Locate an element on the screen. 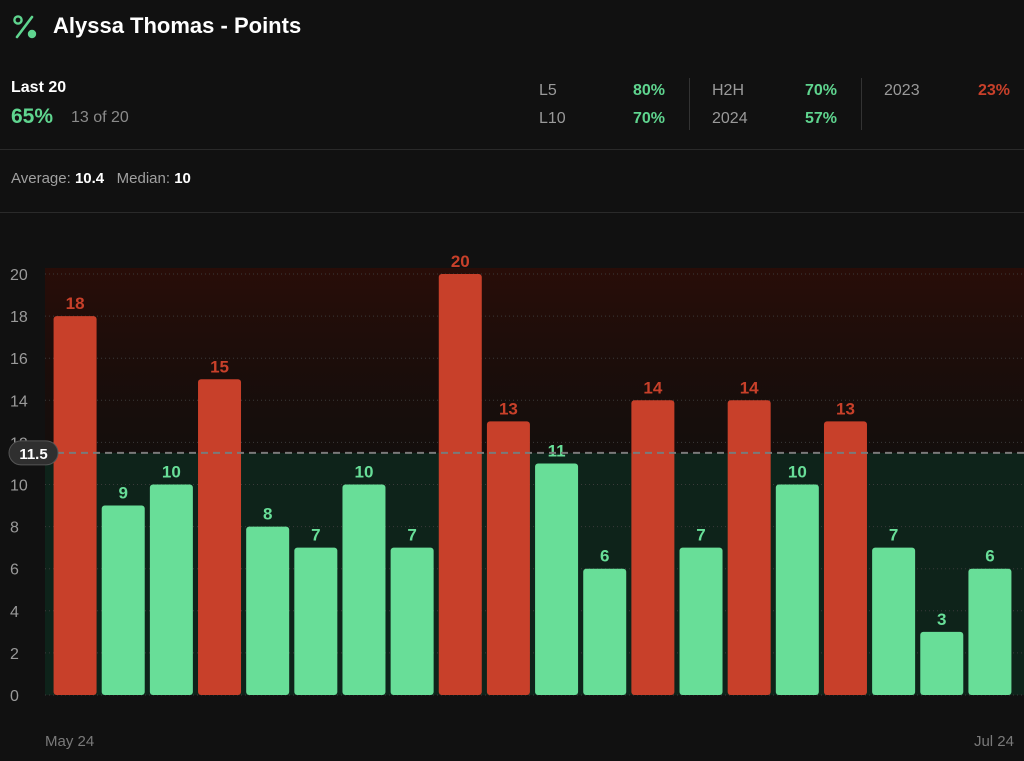  stat-label-2023: 2023 is located at coordinates (902, 90).